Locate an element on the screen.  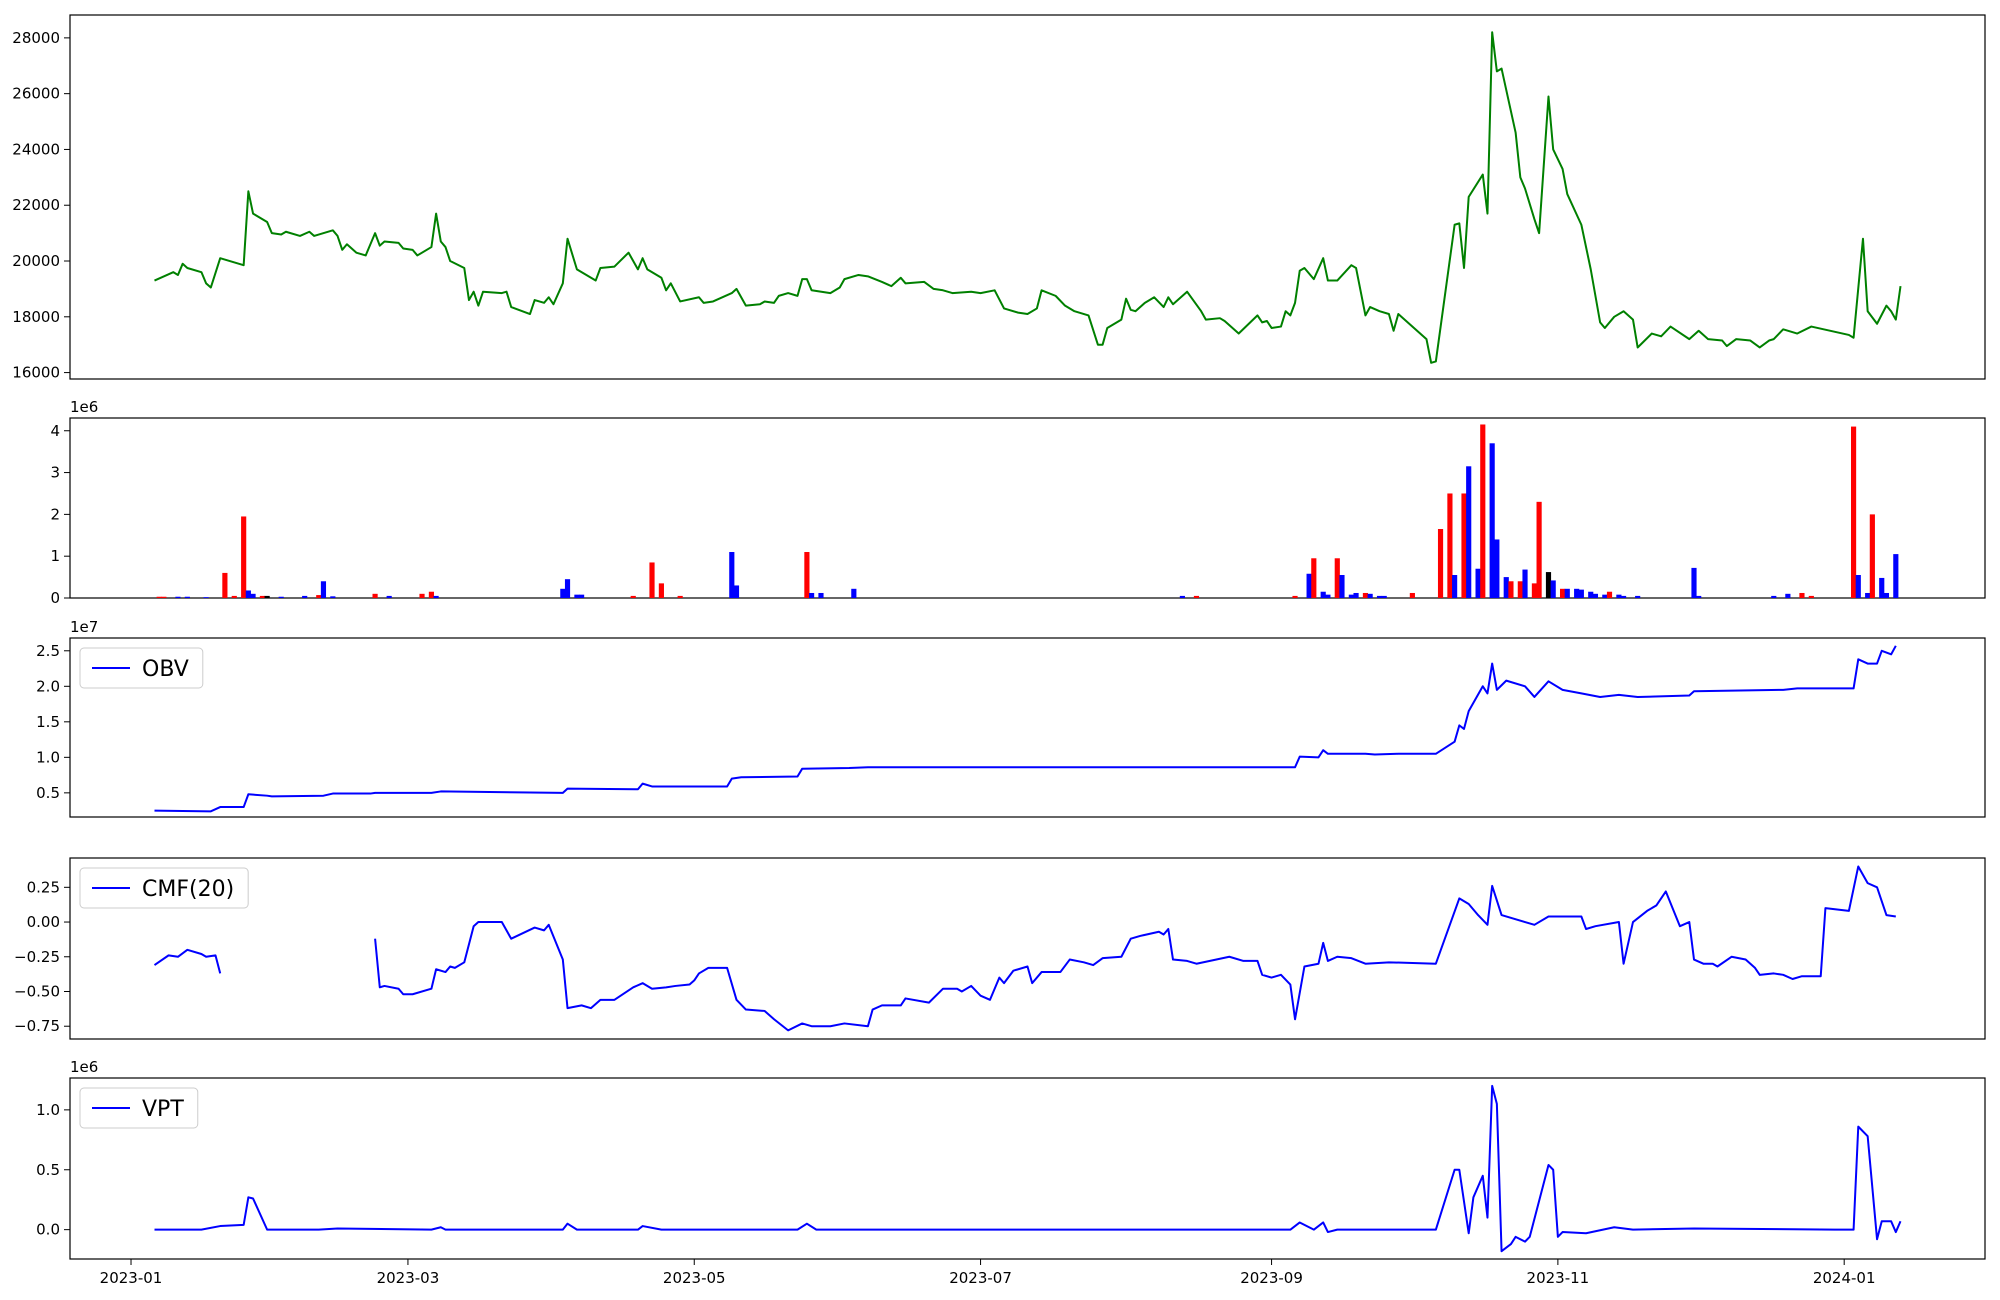
axis-offset-label: 1e6 is located at coordinates (84, 1067).